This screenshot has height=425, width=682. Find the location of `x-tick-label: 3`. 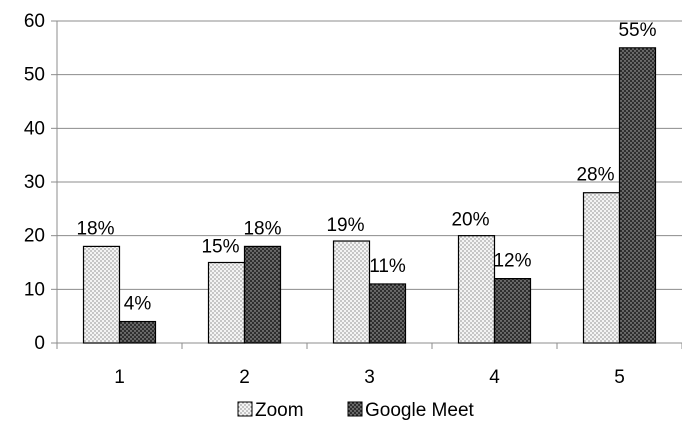

x-tick-label: 3 is located at coordinates (369, 377).